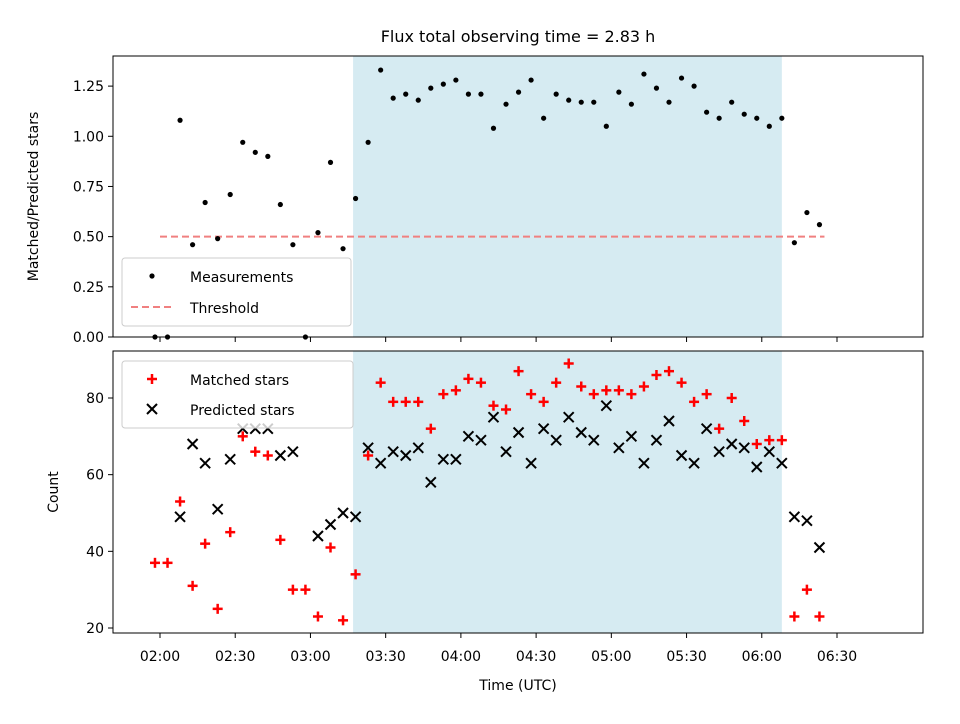 This screenshot has height=724, width=960. Describe the element at coordinates (235, 657) in the screenshot. I see `x-tick-label: 02:30` at that location.